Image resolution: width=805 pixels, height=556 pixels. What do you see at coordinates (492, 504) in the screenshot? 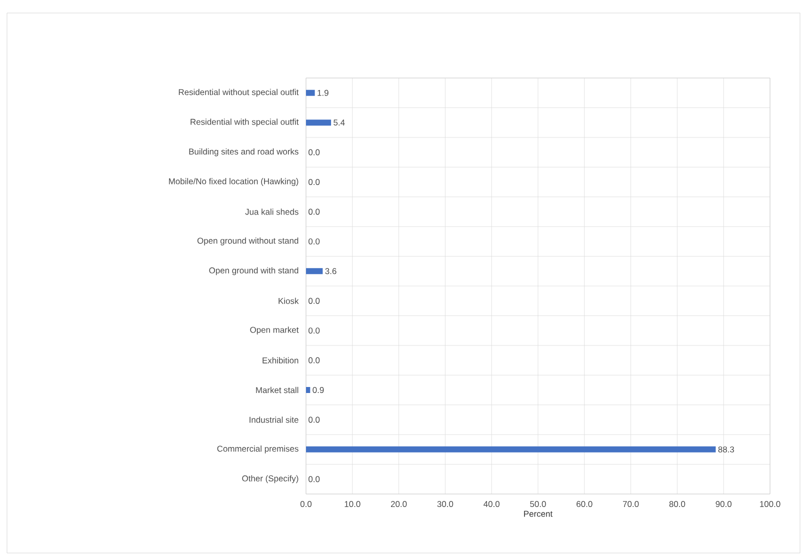
I see `x-tick-label: 40.0` at bounding box center [492, 504].